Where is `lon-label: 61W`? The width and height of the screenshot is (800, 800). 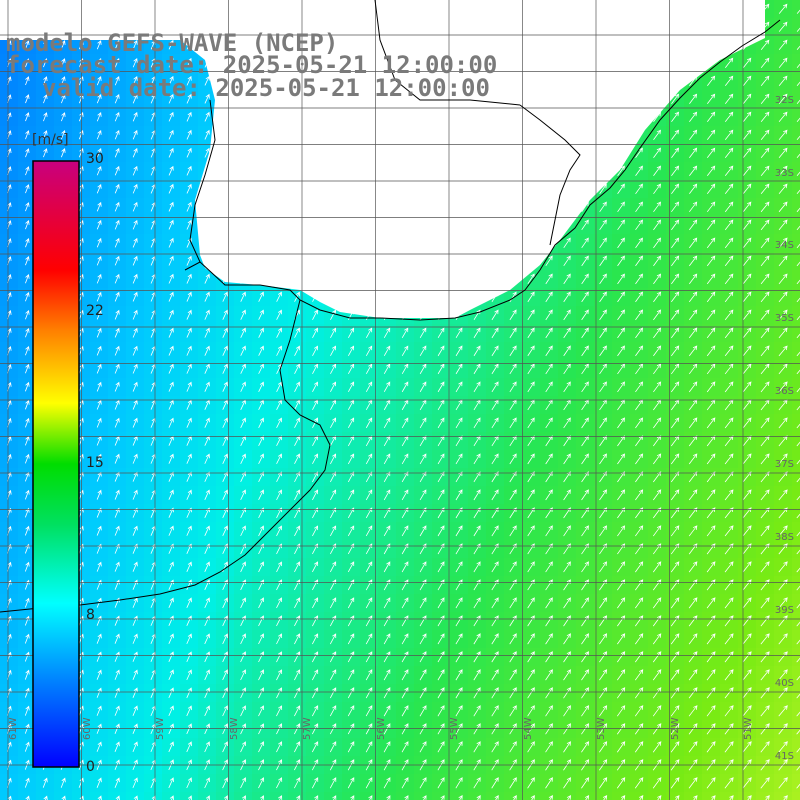
lon-label: 61W is located at coordinates (13, 728).